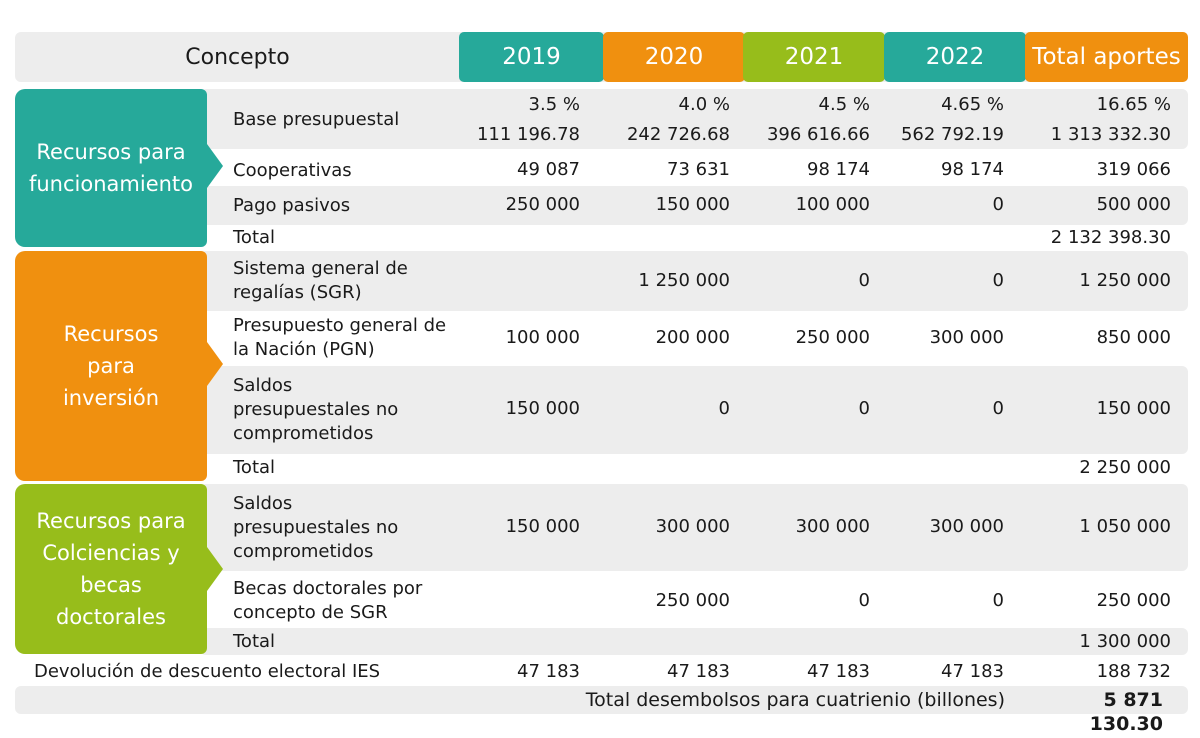 The height and width of the screenshot is (738, 1200). Describe the element at coordinates (316, 119) in the screenshot. I see `row-label-base: Base presupuestal` at that location.